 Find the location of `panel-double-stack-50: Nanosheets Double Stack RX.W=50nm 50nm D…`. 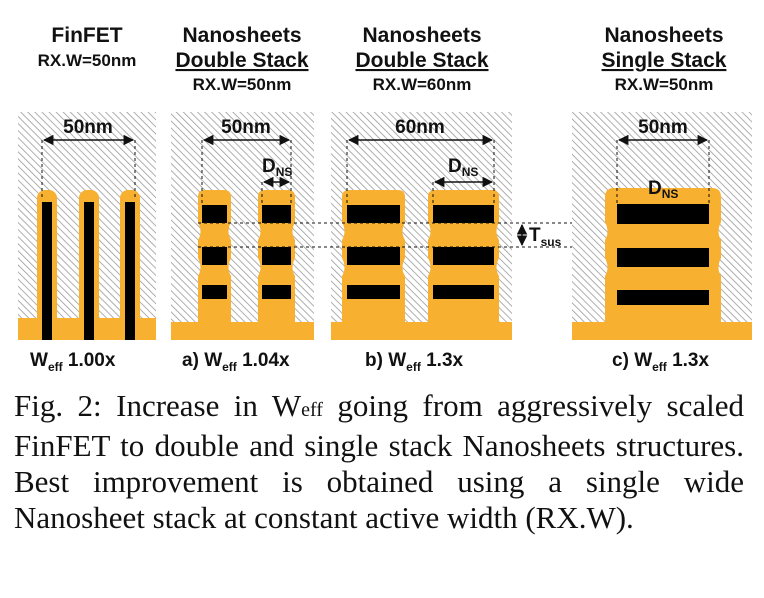

panel-double-stack-50: Nanosheets Double Stack RX.W=50nm 50nm D… is located at coordinates (242, 199).